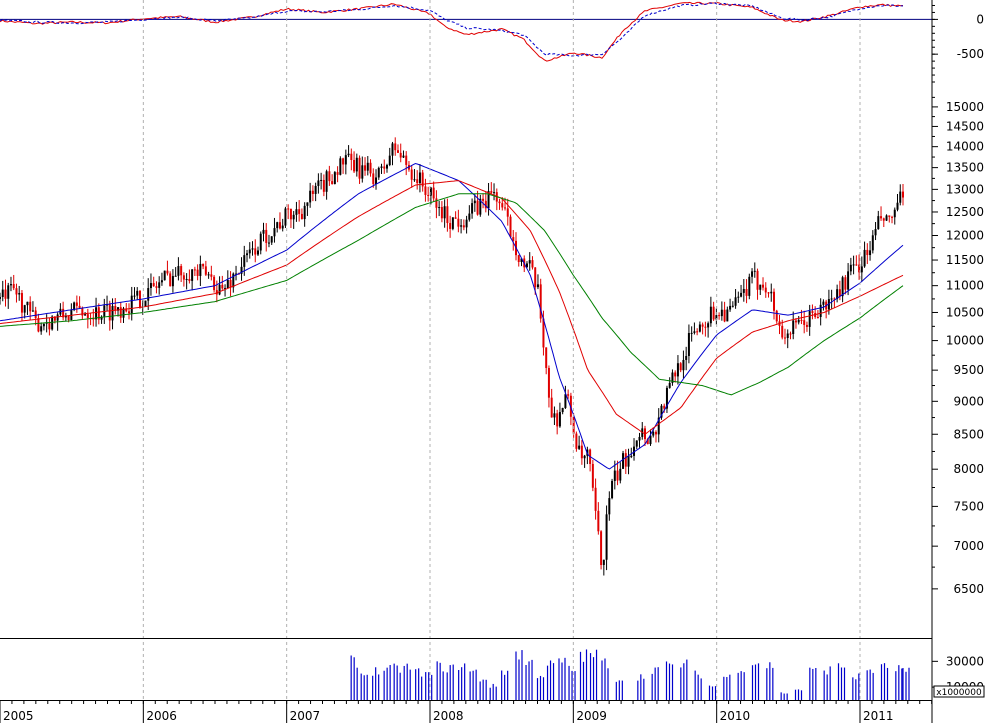 This screenshot has height=723, width=990. Describe the element at coordinates (965, 286) in the screenshot. I see `price-tick-label: 11000` at that location.